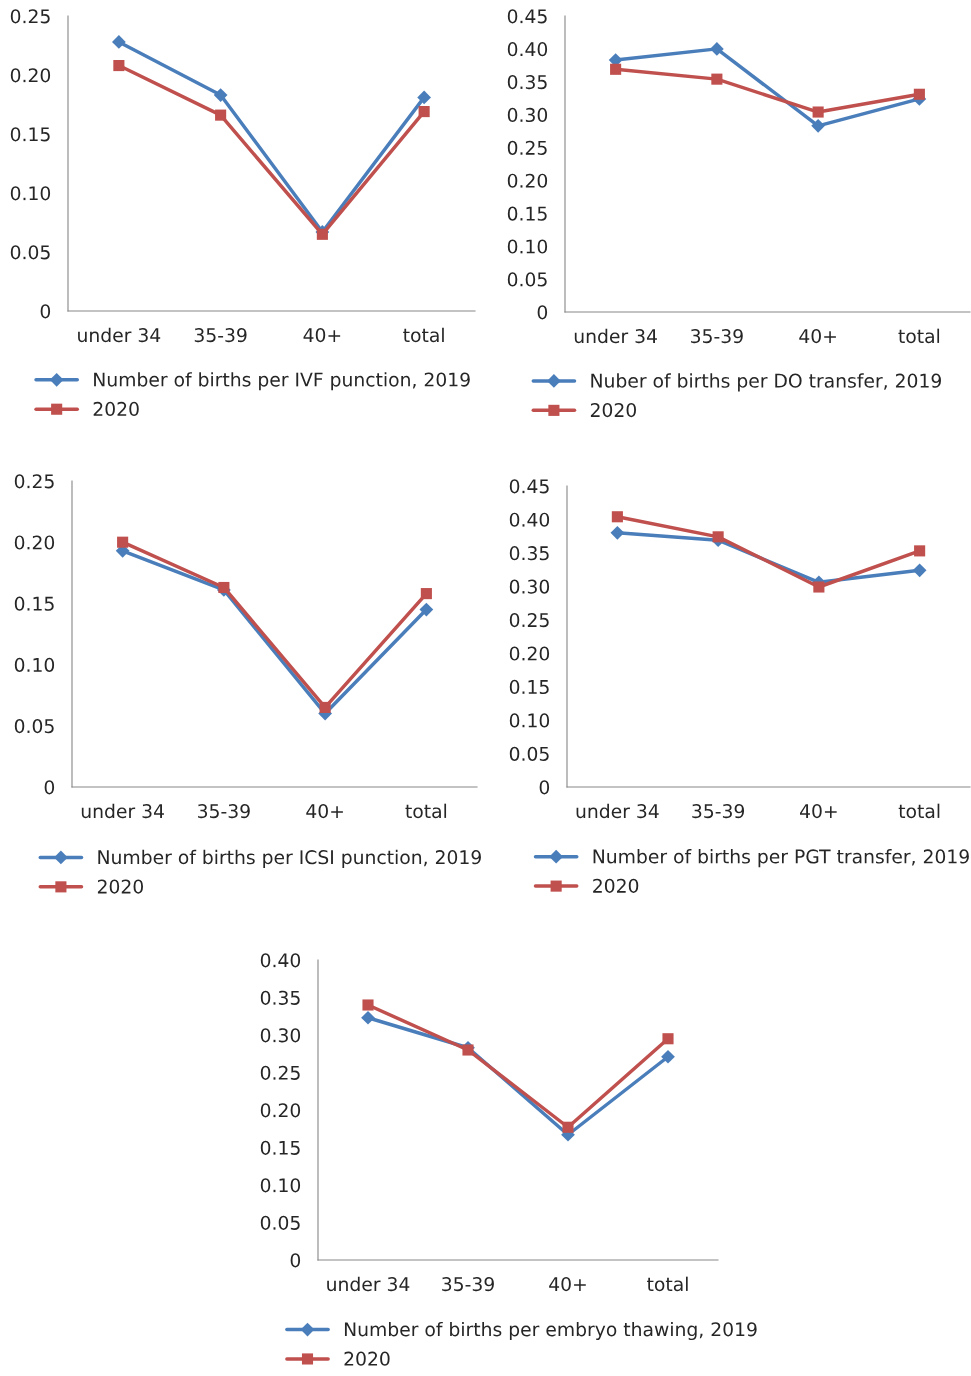  I want to click on legend-label: Nuber of births per DO transfer, 2019, so click(766, 382).